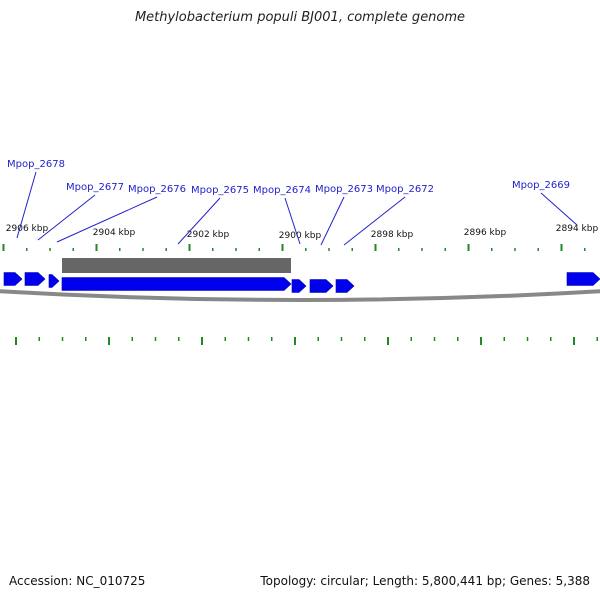 The height and width of the screenshot is (600, 600). I want to click on feature-bar, so click(176, 265).